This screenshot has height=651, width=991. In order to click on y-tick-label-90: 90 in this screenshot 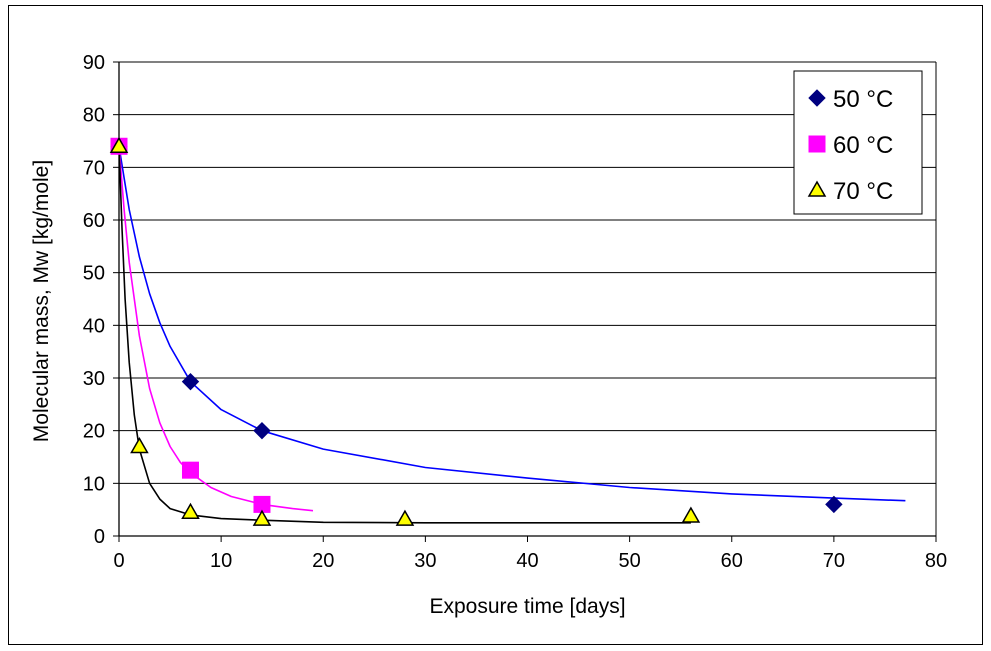, I will do `click(94, 63)`.